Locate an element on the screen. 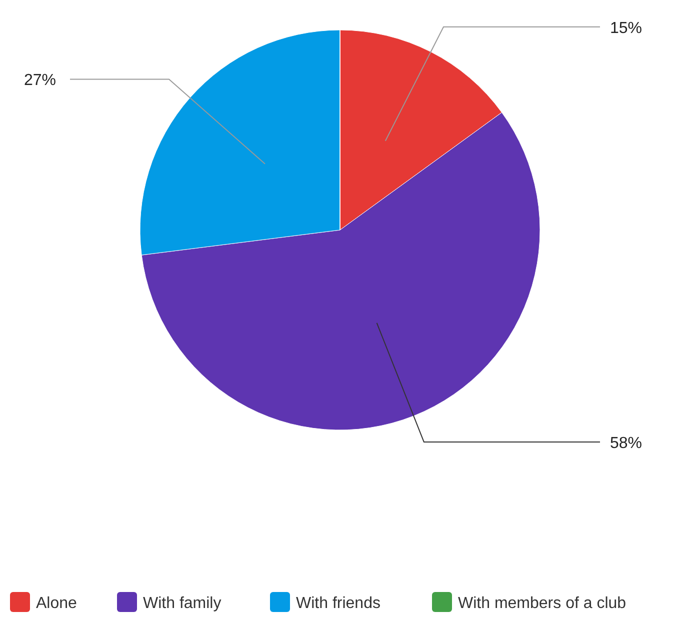 The image size is (679, 618). legend-label: Alone is located at coordinates (57, 603).